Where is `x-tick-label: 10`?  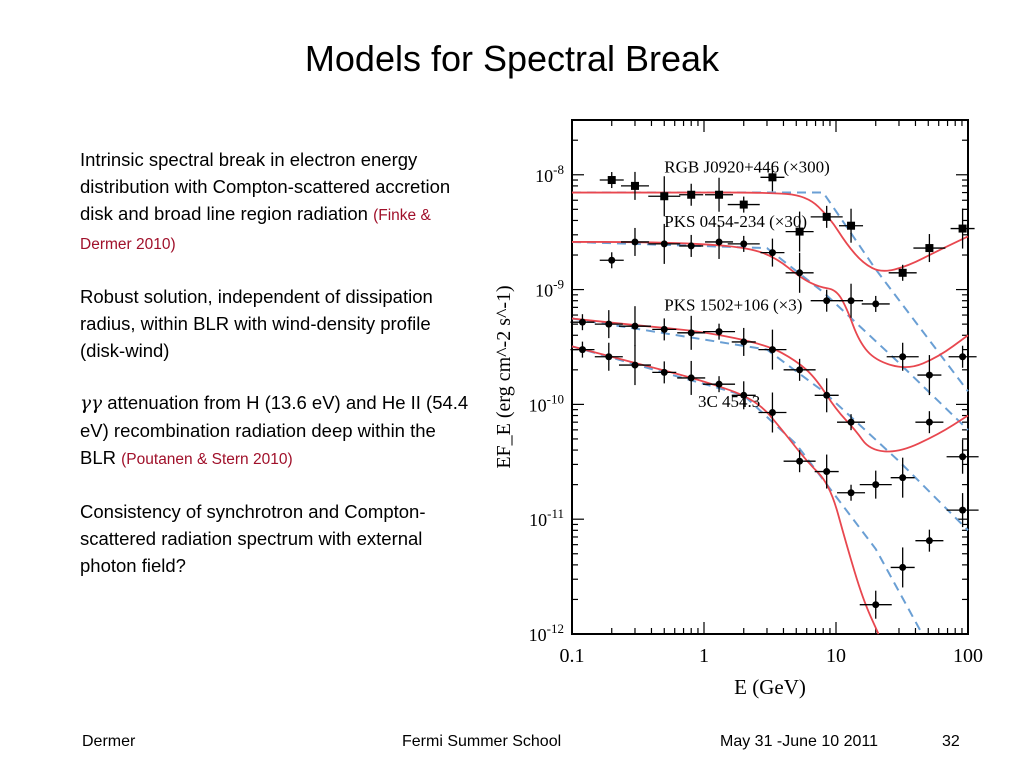 x-tick-label: 10 is located at coordinates (836, 656).